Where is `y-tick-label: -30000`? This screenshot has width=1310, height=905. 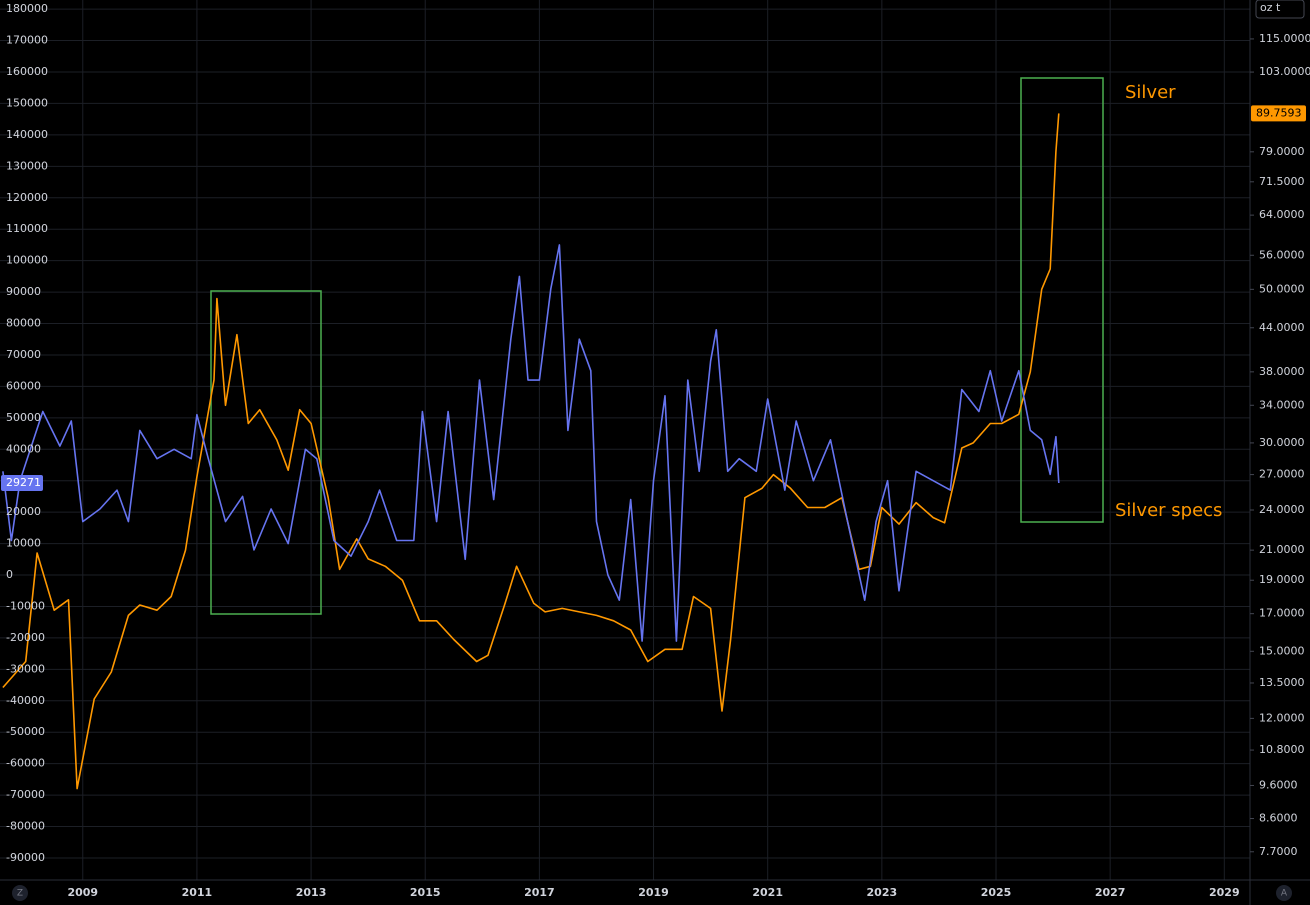 y-tick-label: -30000 is located at coordinates (25, 668).